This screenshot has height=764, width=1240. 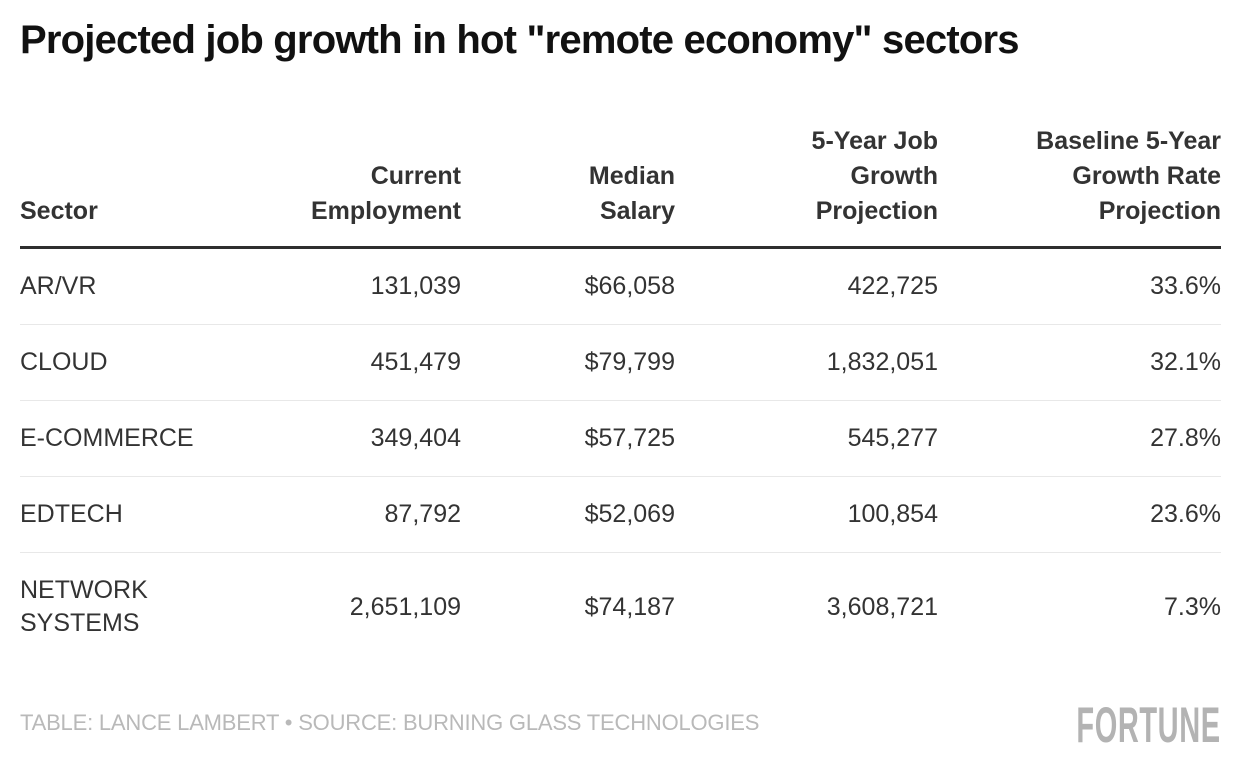 What do you see at coordinates (130, 438) in the screenshot?
I see `cell-sector: E-COMMERCE` at bounding box center [130, 438].